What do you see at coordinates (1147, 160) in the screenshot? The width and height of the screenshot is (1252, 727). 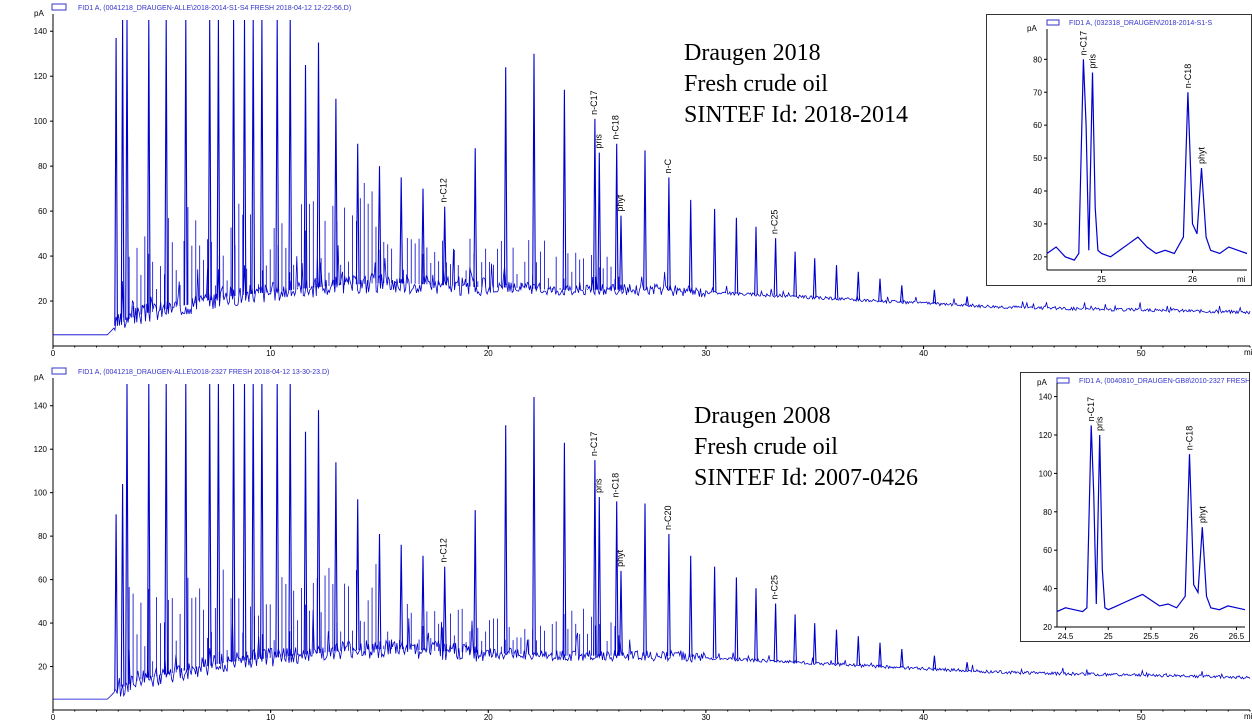 I see `inset-trace` at bounding box center [1147, 160].